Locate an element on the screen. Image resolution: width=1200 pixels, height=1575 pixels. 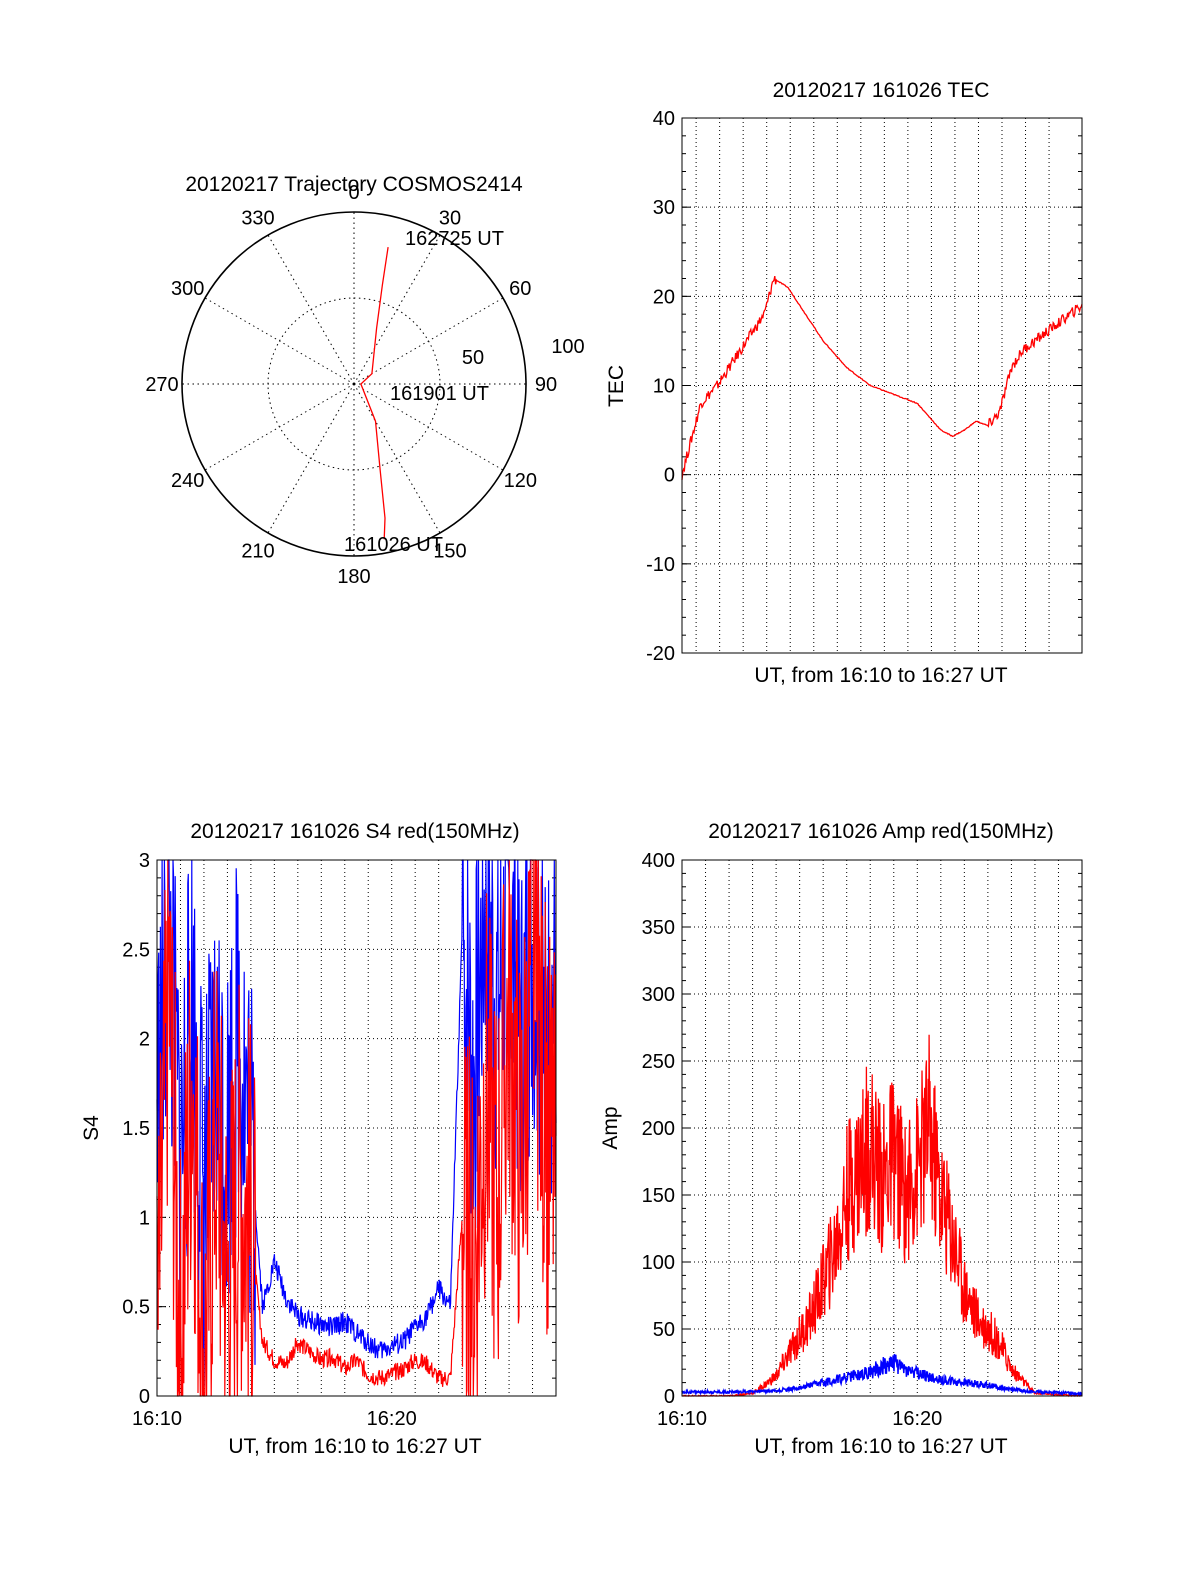
polar-grid is located at coordinates (354, 384).